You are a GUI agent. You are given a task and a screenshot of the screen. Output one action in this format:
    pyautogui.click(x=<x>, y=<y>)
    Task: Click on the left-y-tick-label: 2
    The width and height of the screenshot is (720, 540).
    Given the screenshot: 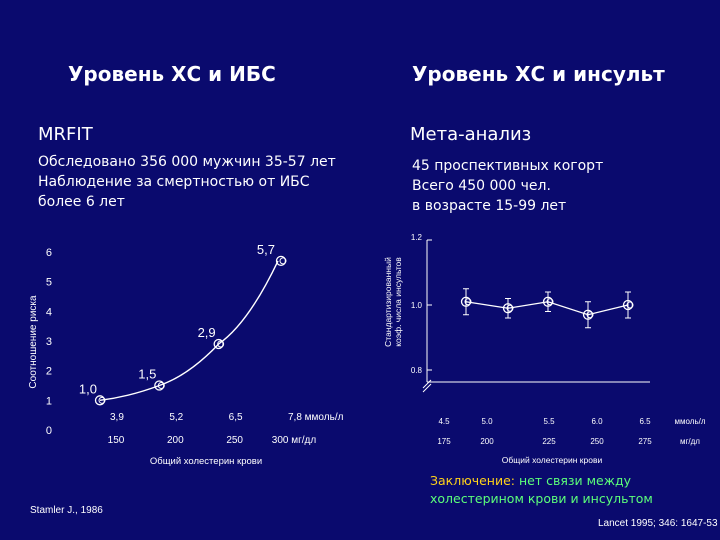 What is the action you would take?
    pyautogui.click(x=49, y=372)
    